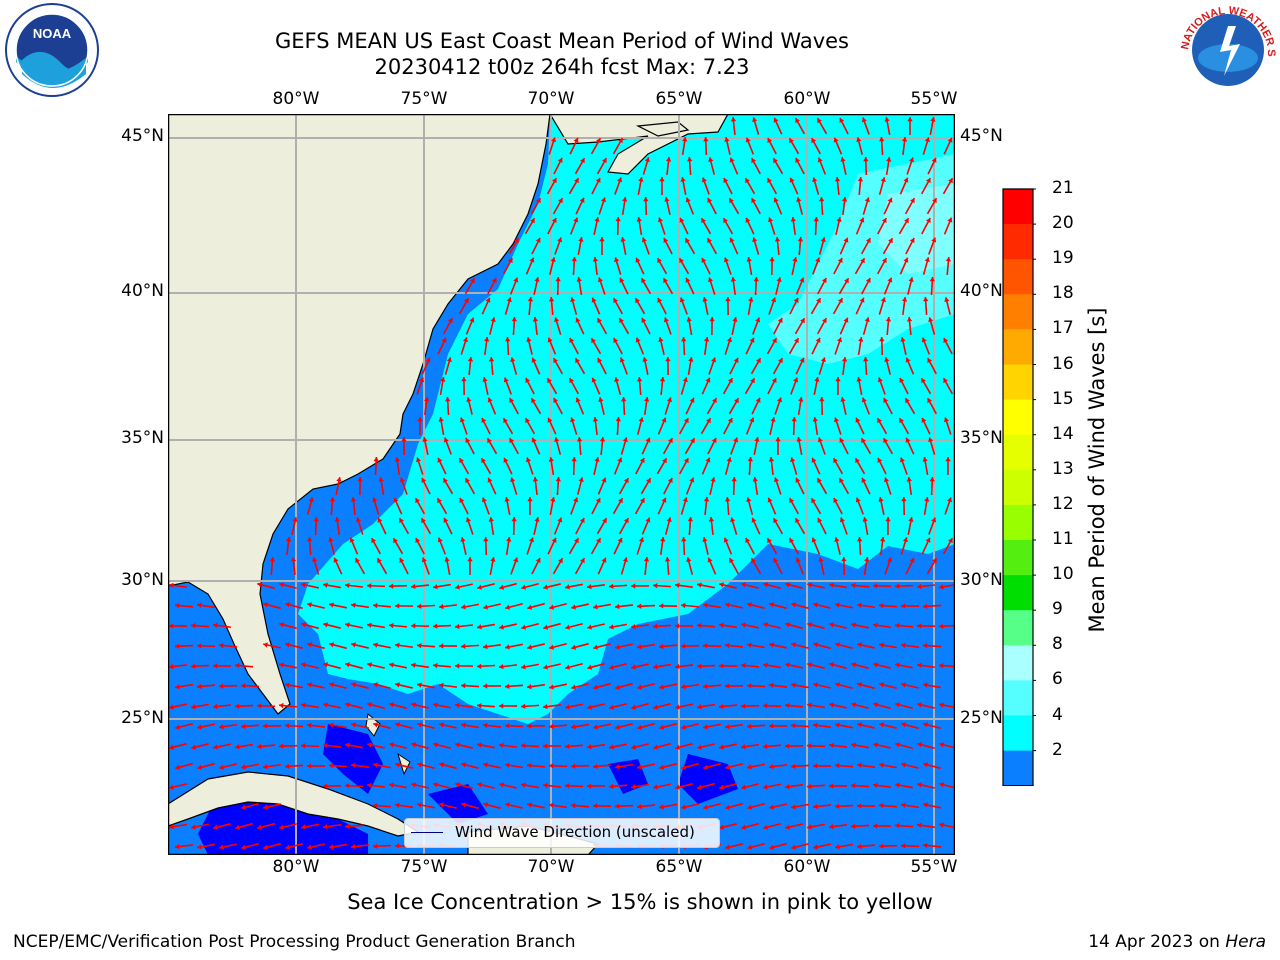 The height and width of the screenshot is (960, 1280). Describe the element at coordinates (1063, 363) in the screenshot. I see `colorbar-tick-label: 16` at that location.